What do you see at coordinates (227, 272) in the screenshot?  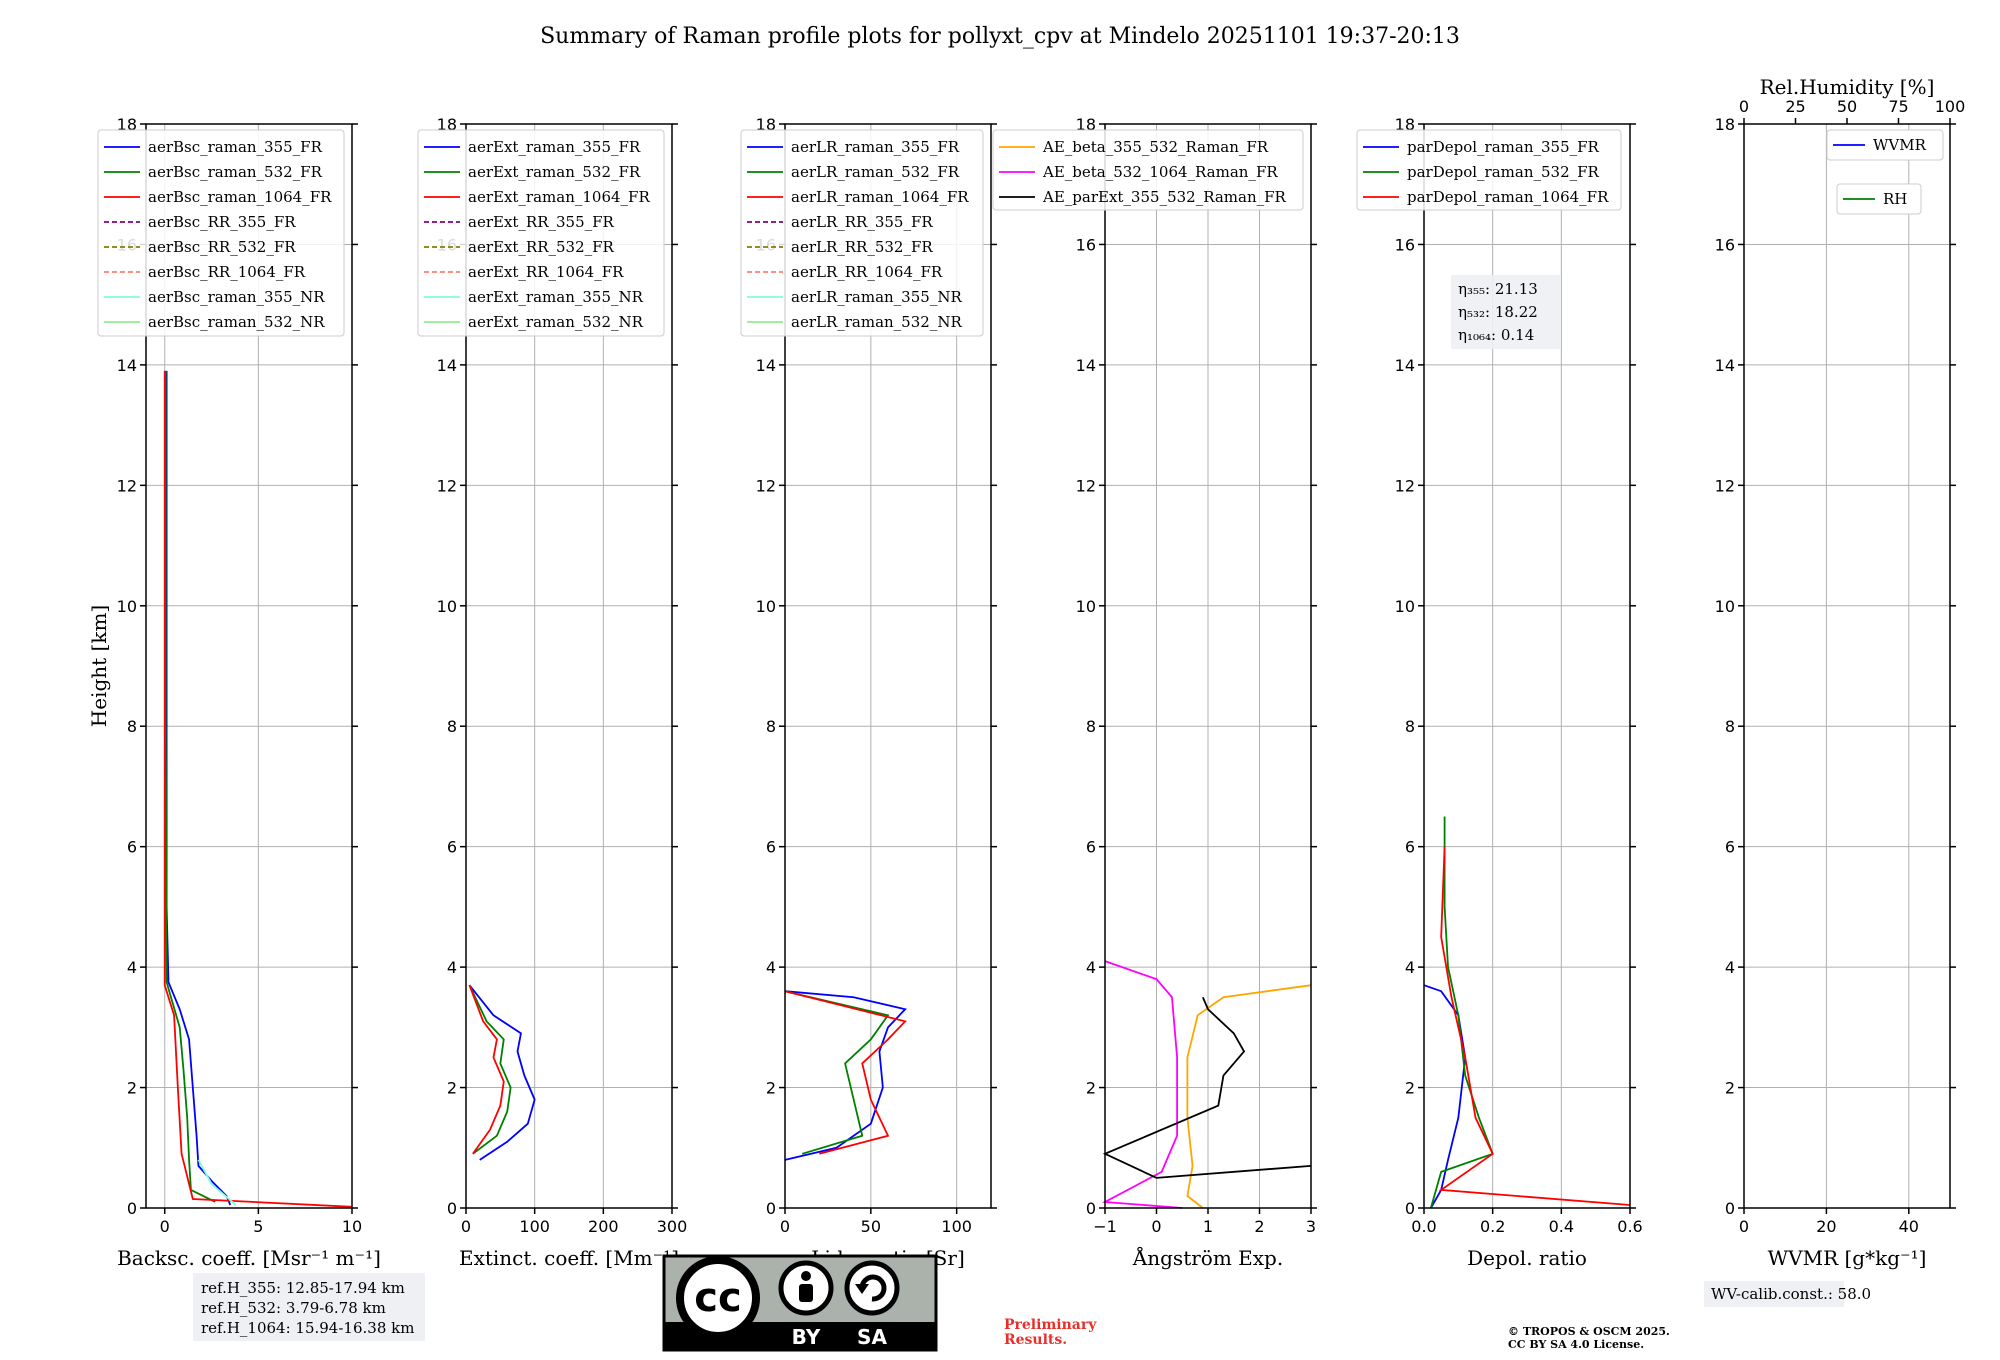 I see `legend-entry: aerBsc_RR_1064_FR` at bounding box center [227, 272].